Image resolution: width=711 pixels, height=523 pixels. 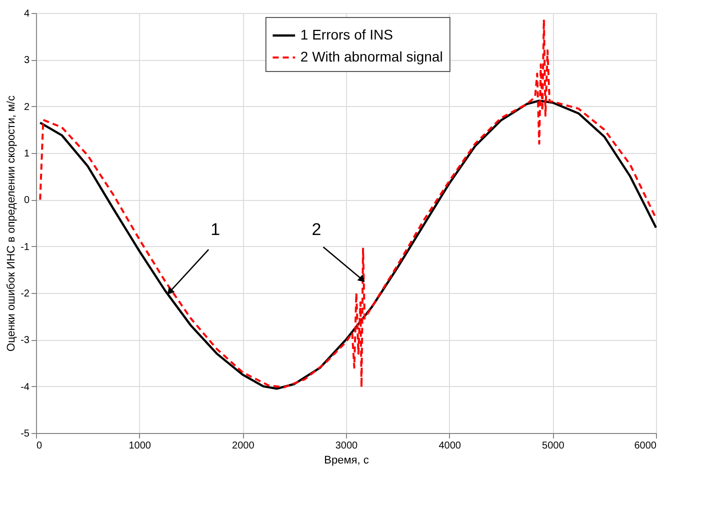 What do you see at coordinates (645, 446) in the screenshot?
I see `x-tick-label: 6000` at bounding box center [645, 446].